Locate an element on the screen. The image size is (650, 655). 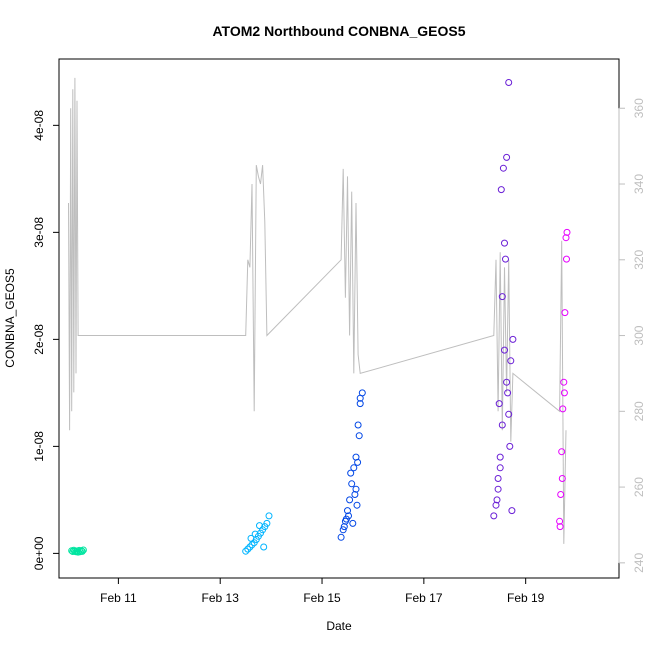
chart-title: ATOM2 Northbound CONBNA_GEOS5 is located at coordinates (338, 31).